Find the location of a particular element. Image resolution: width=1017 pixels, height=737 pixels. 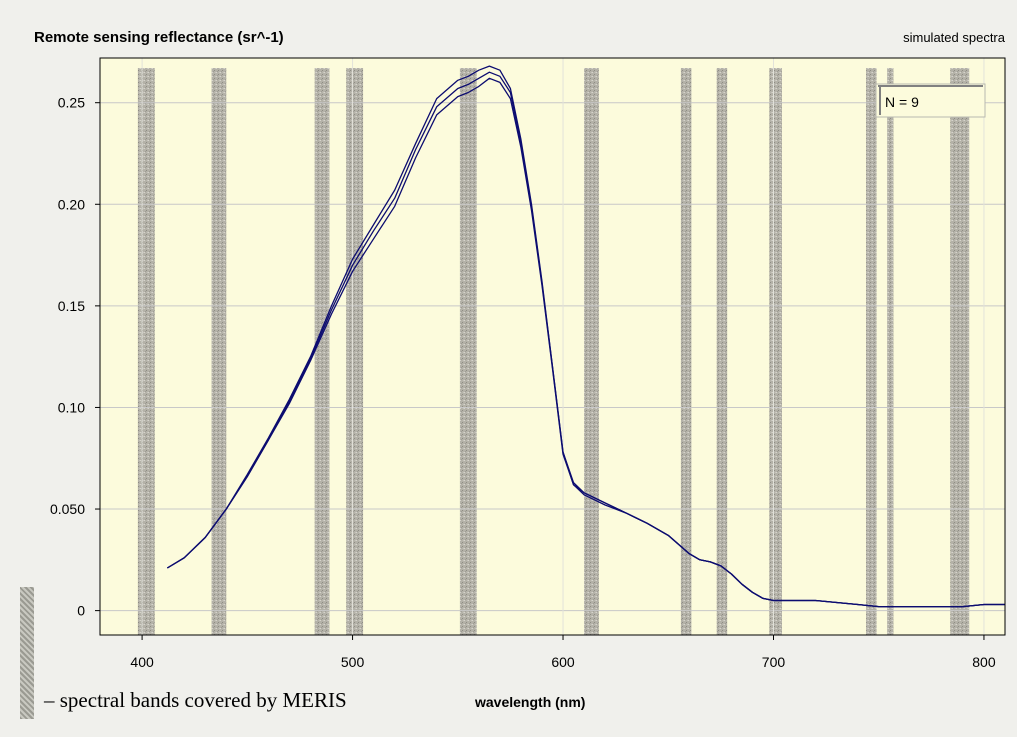

y-tick-label: 0.20 is located at coordinates (71, 204).